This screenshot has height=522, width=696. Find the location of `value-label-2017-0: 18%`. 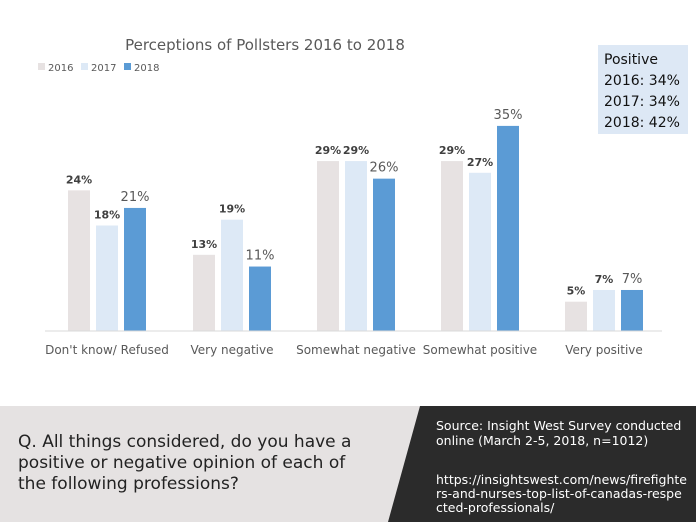

value-label-2017-0: 18% is located at coordinates (107, 215).